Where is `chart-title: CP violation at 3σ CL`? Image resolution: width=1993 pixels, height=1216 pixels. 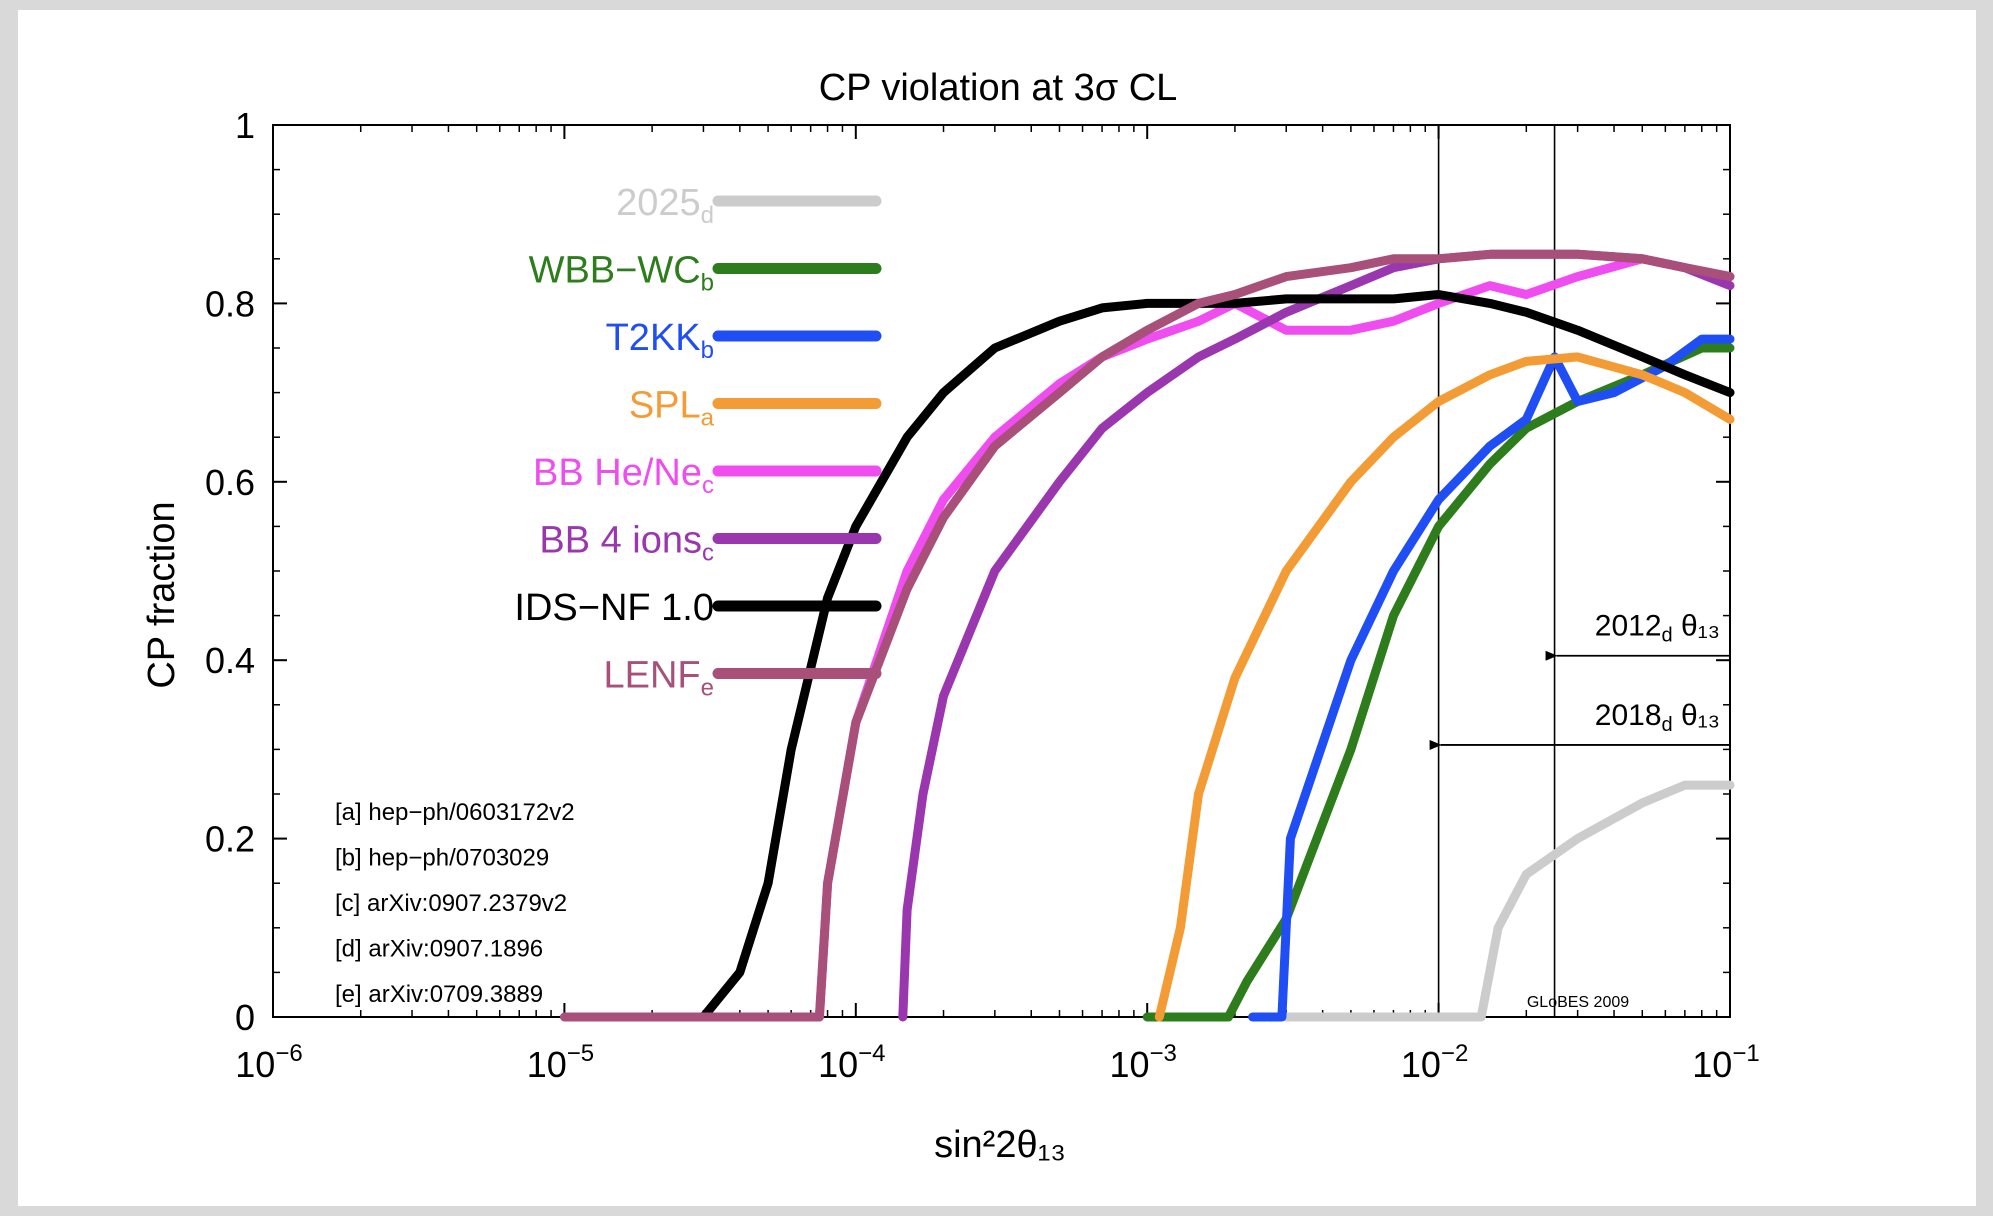 chart-title: CP violation at 3σ CL is located at coordinates (998, 88).